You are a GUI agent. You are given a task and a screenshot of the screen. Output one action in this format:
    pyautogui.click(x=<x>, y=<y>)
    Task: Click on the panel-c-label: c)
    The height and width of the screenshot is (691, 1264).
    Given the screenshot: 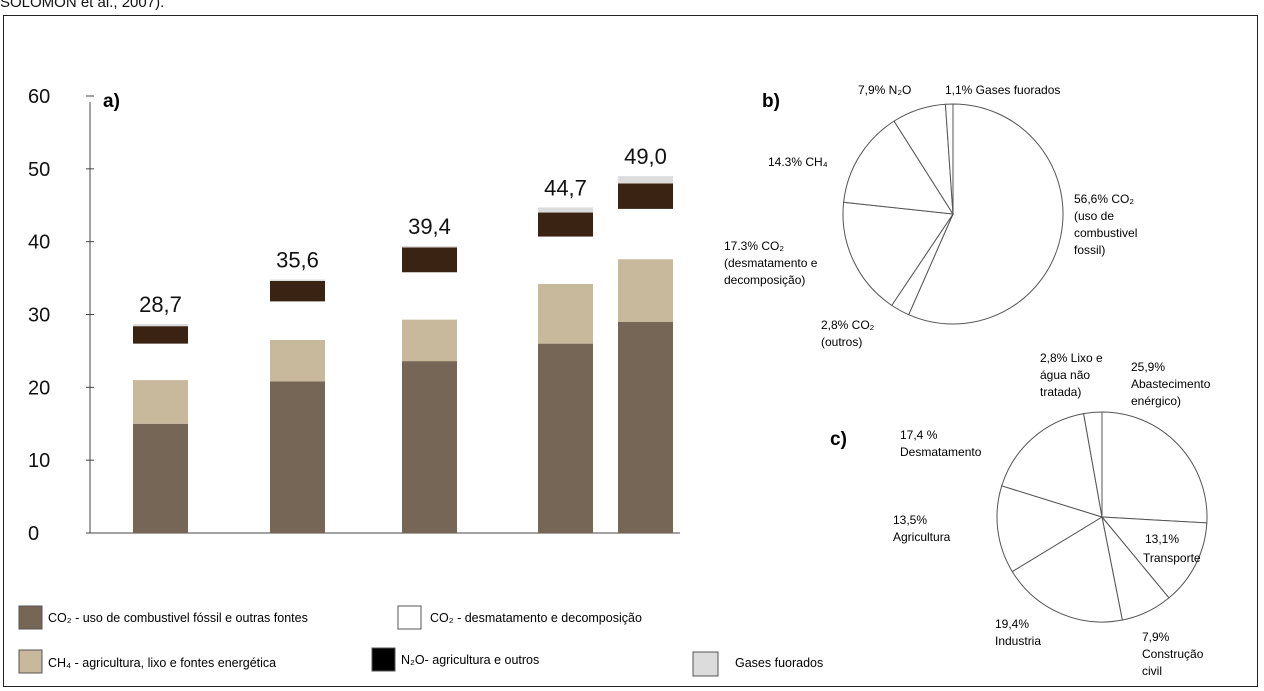 What is the action you would take?
    pyautogui.click(x=838, y=439)
    